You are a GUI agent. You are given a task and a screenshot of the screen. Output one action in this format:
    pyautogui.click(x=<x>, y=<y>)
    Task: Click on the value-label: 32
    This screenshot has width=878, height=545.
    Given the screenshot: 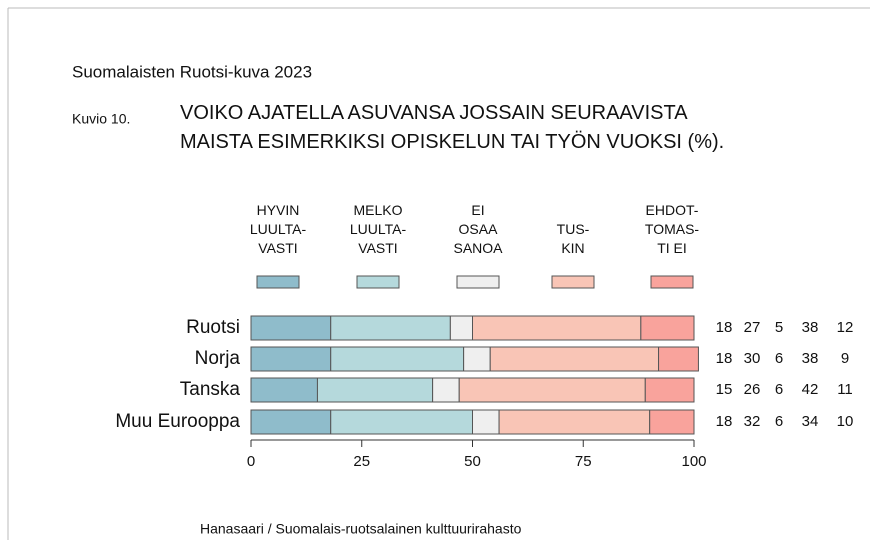 What is the action you would take?
    pyautogui.click(x=752, y=421)
    